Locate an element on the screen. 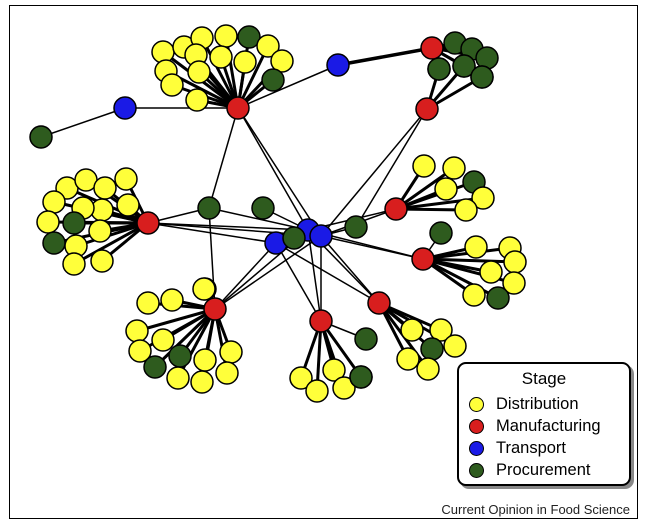 The height and width of the screenshot is (526, 650). legend-item-procurement: Procurement is located at coordinates (529, 470).